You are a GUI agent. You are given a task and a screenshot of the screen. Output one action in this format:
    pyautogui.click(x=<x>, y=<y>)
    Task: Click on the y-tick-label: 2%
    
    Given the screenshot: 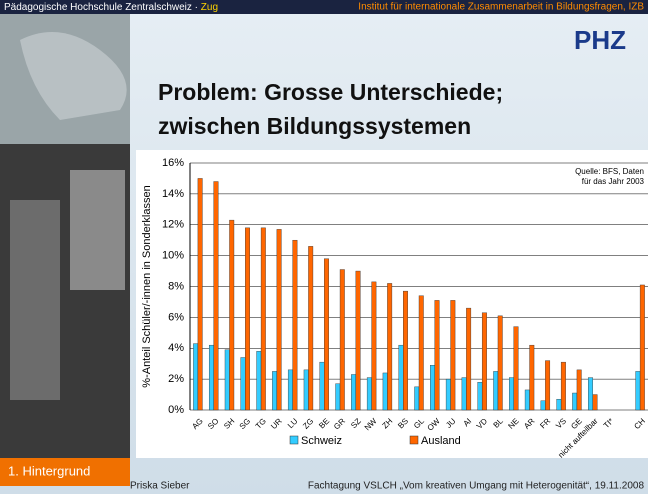 What is the action you would take?
    pyautogui.click(x=176, y=379)
    